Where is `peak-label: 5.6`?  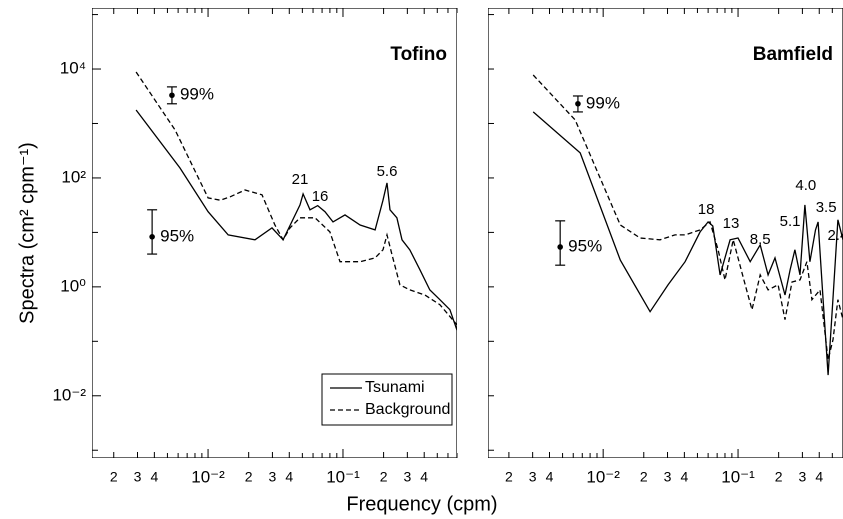 peak-label: 5.6 is located at coordinates (387, 171).